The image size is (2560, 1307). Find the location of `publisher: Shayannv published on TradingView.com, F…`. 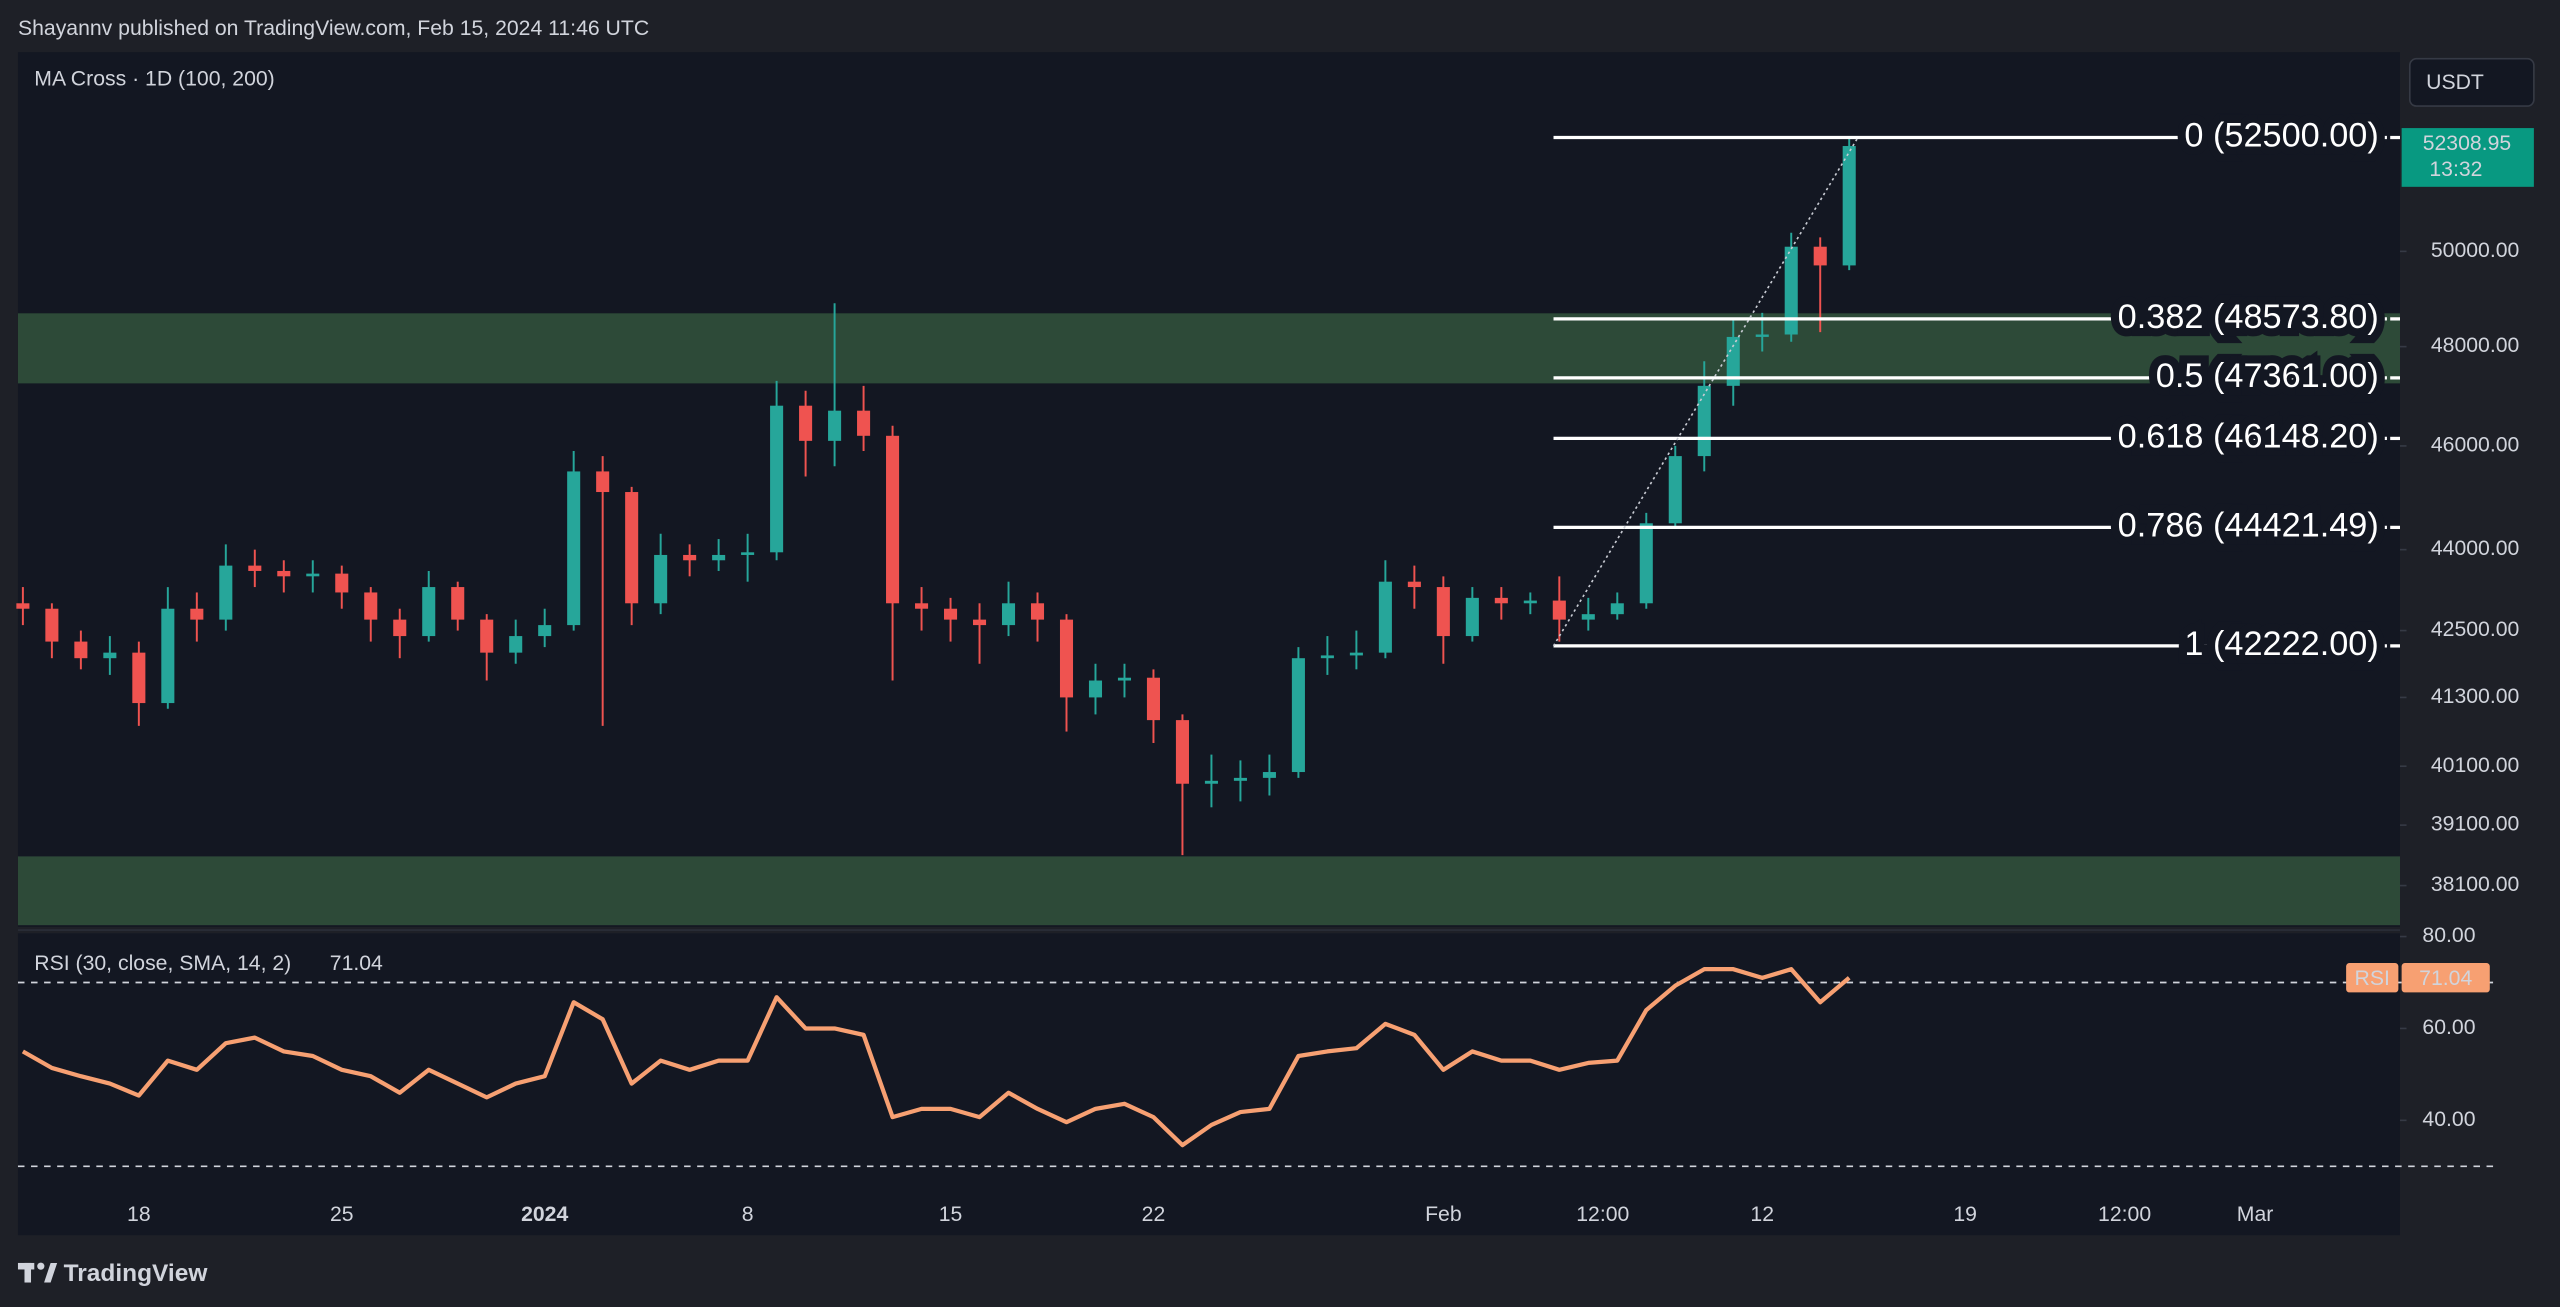

publisher: Shayannv published on TradingView.com, F… is located at coordinates (333, 28).